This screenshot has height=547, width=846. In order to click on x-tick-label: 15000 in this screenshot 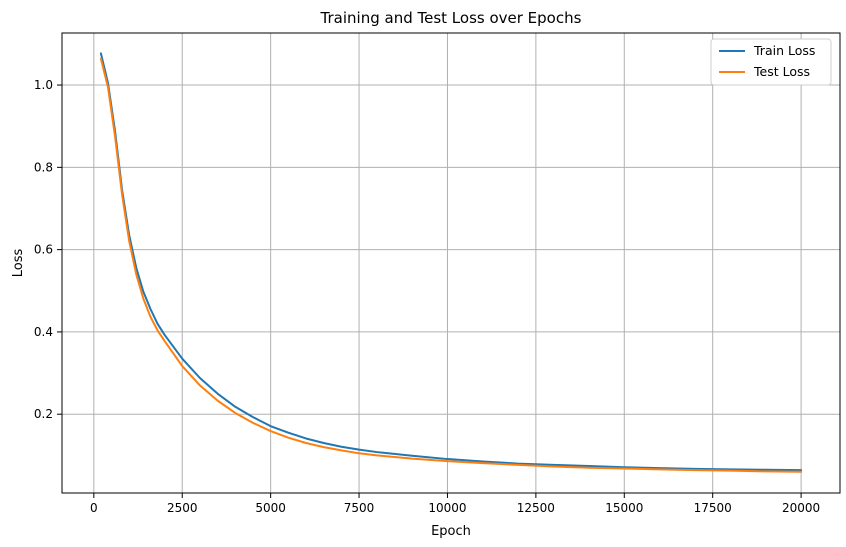, I will do `click(624, 508)`.